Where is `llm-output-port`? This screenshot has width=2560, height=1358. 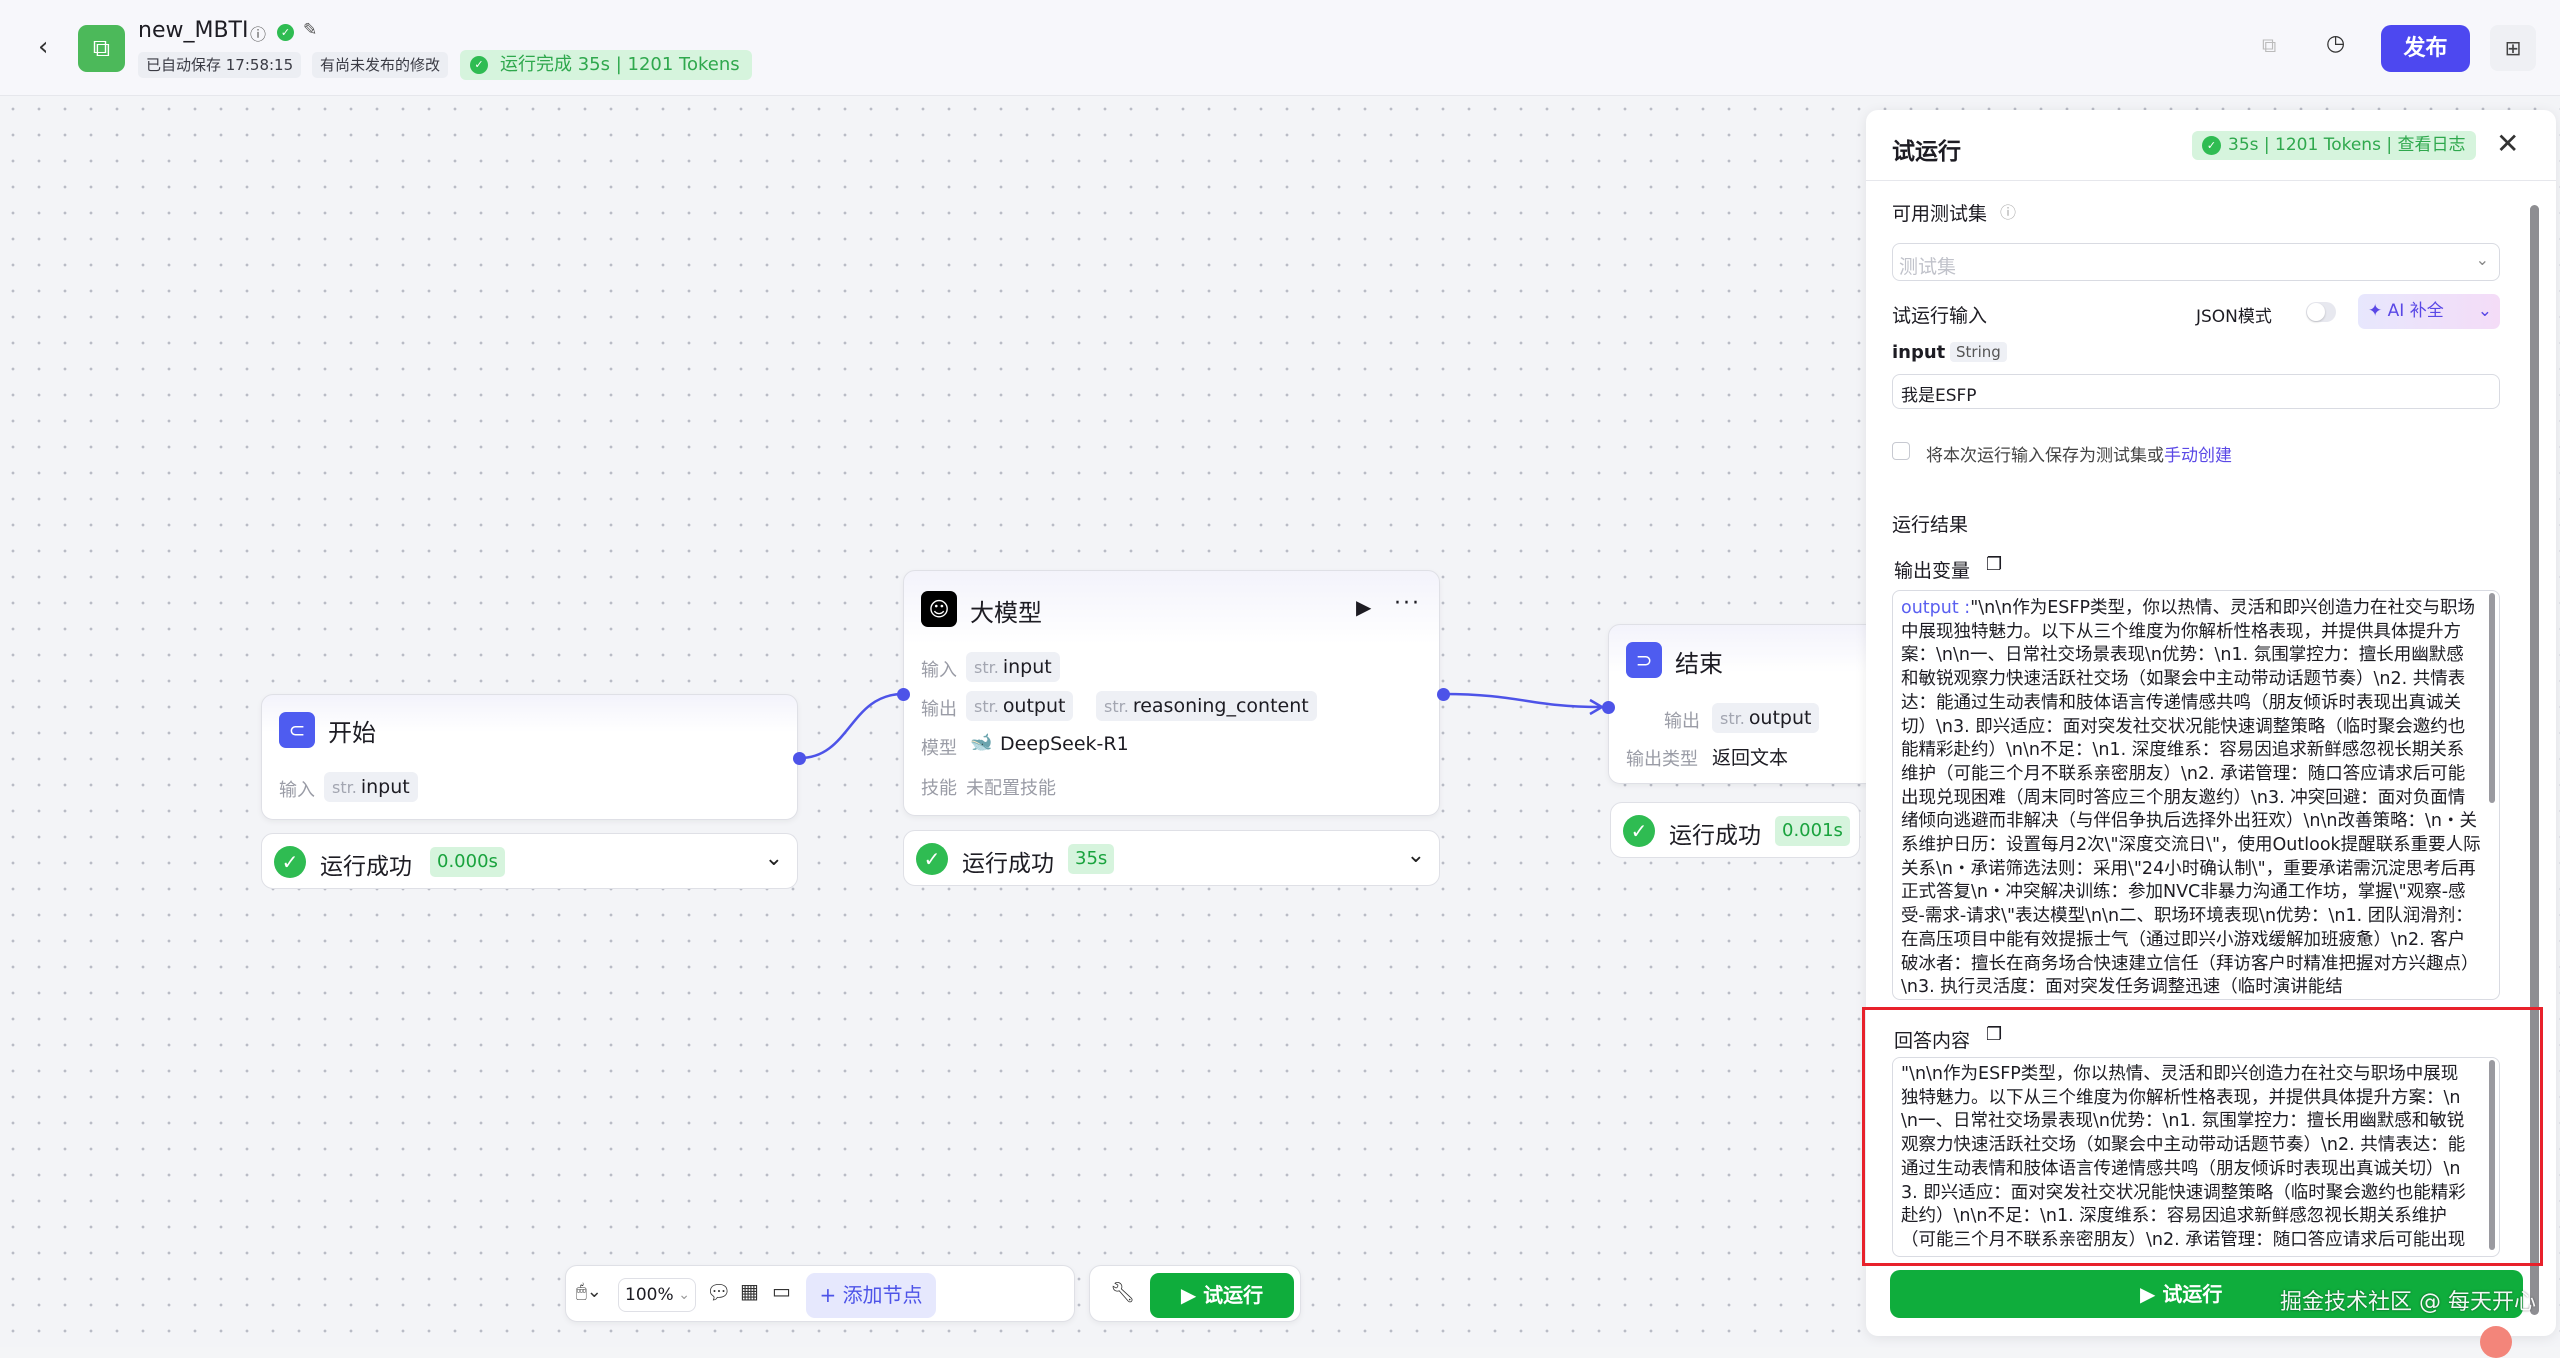
llm-output-port is located at coordinates (1443, 694).